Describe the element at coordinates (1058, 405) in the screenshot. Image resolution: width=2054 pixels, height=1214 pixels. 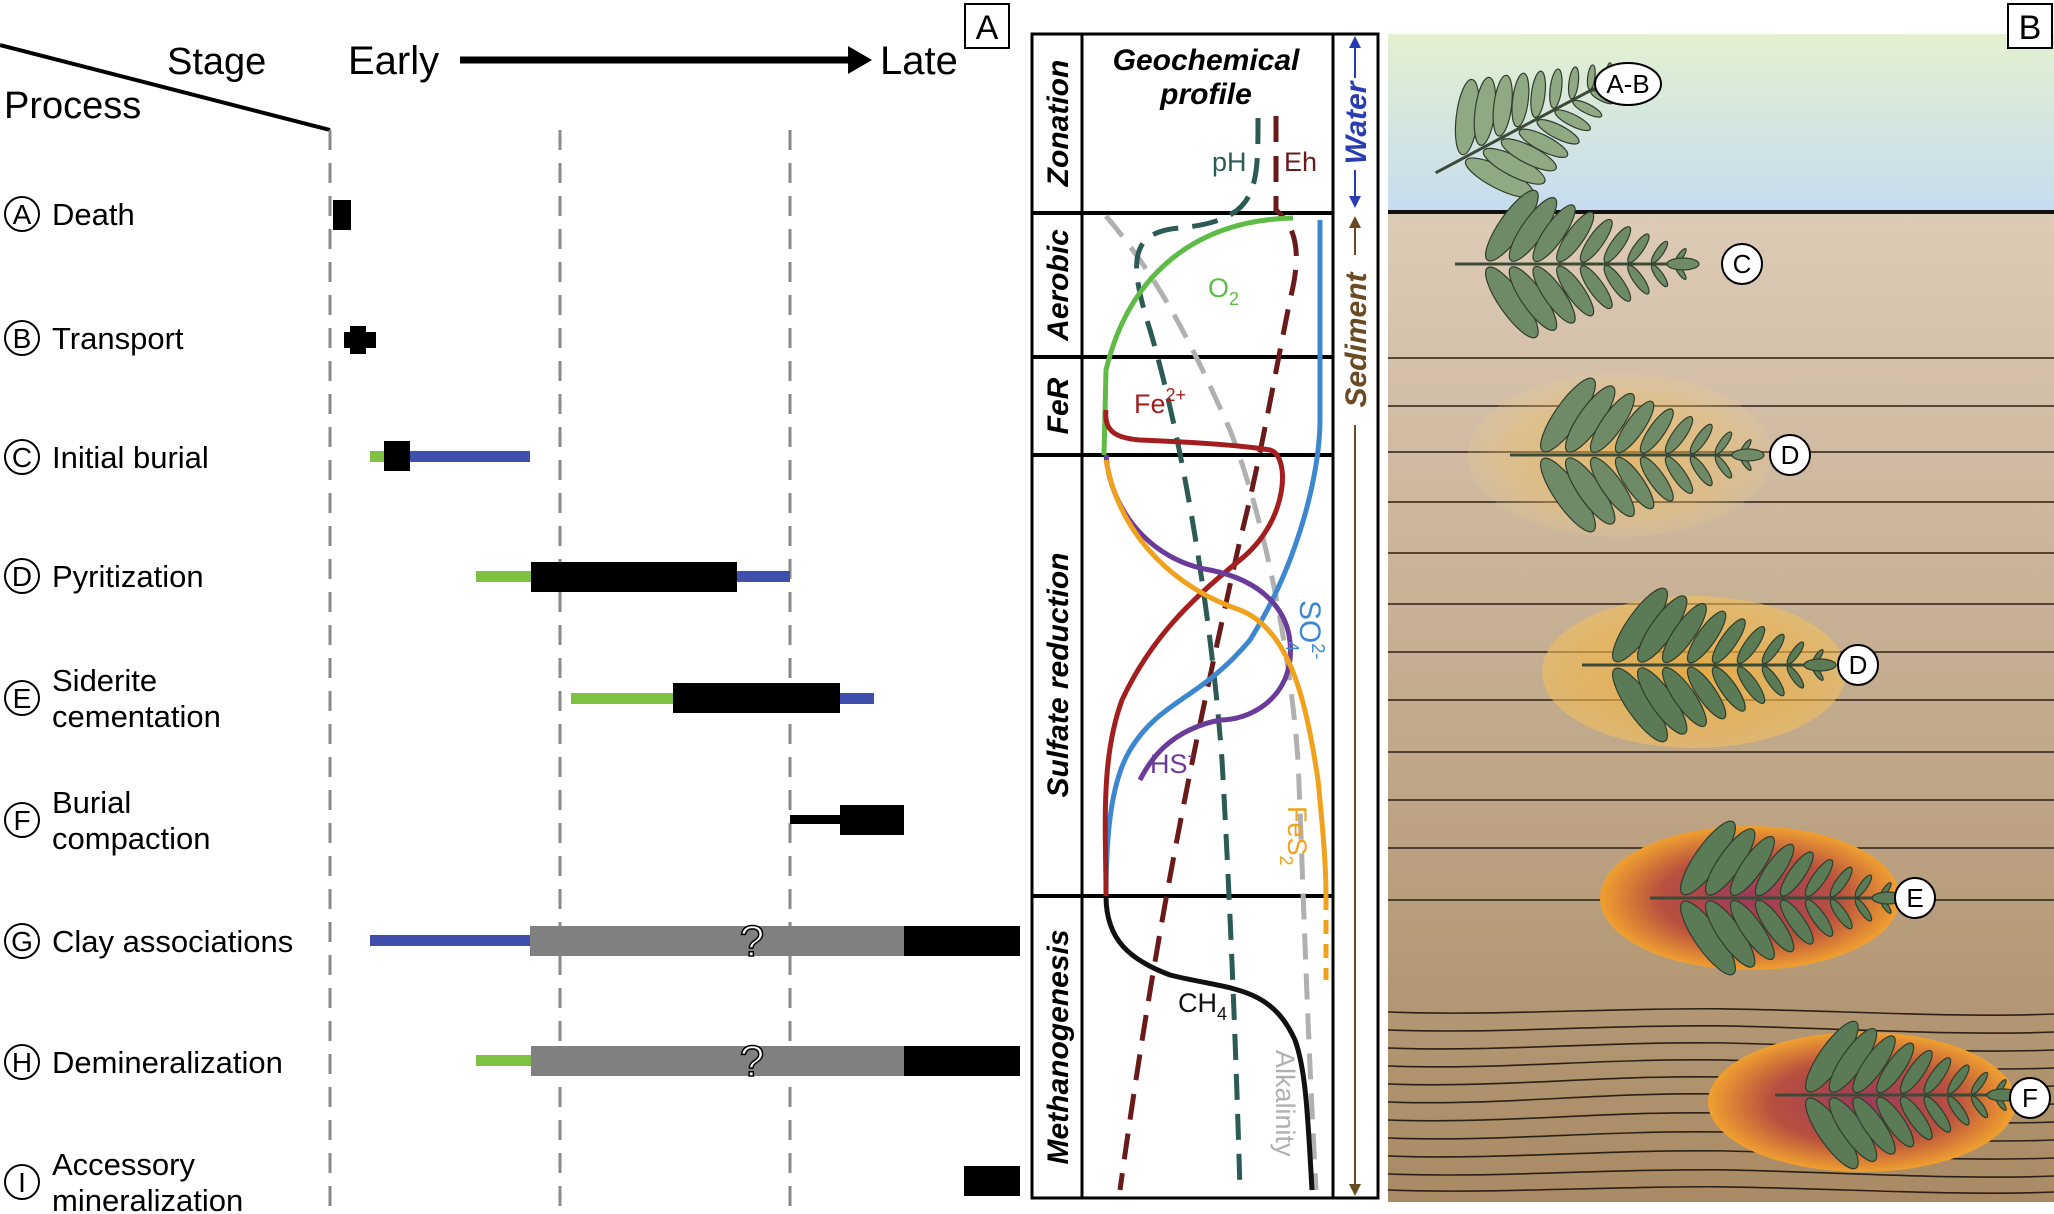
I see `zone-label-fer: FeR` at that location.